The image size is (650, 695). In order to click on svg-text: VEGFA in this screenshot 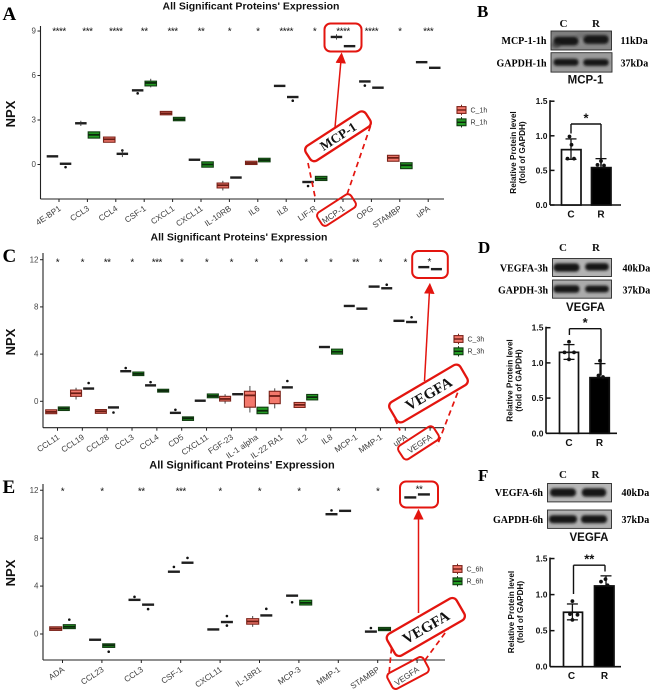, I will do `click(589, 538)`.